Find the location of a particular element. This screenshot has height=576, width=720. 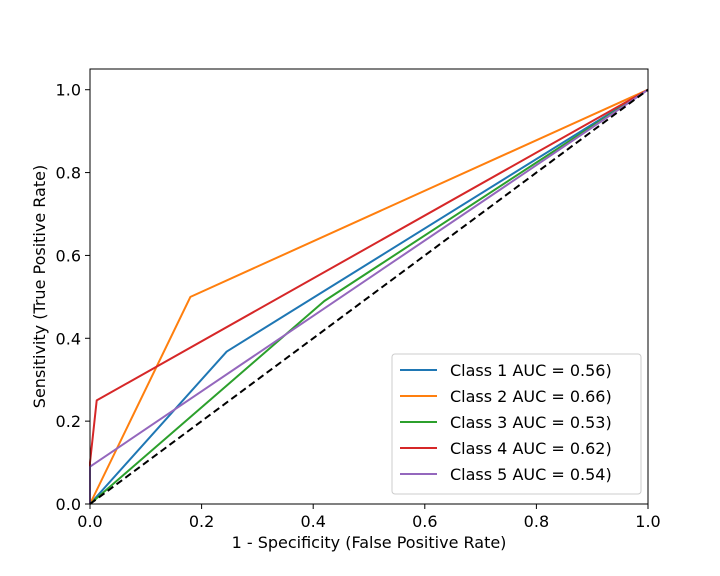

legend-label-class-3: Class 3 AUC = 0.53) is located at coordinates (531, 422).